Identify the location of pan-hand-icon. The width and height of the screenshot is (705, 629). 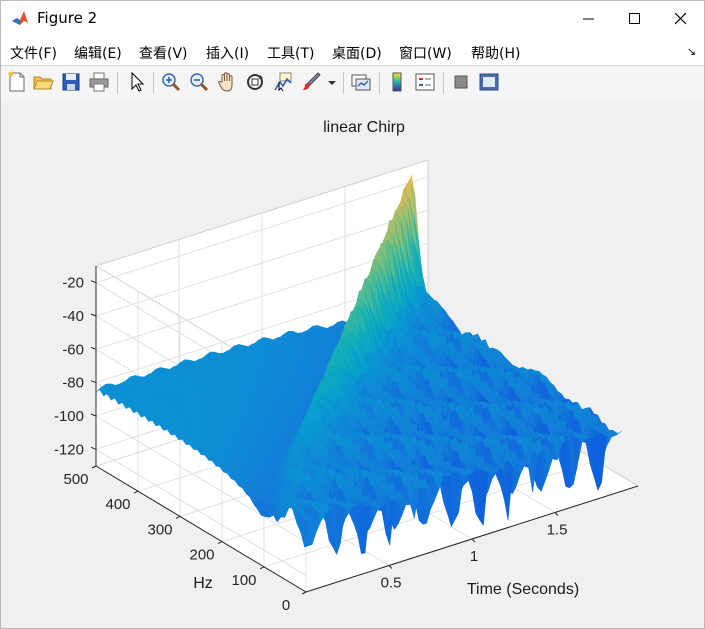
(225, 82).